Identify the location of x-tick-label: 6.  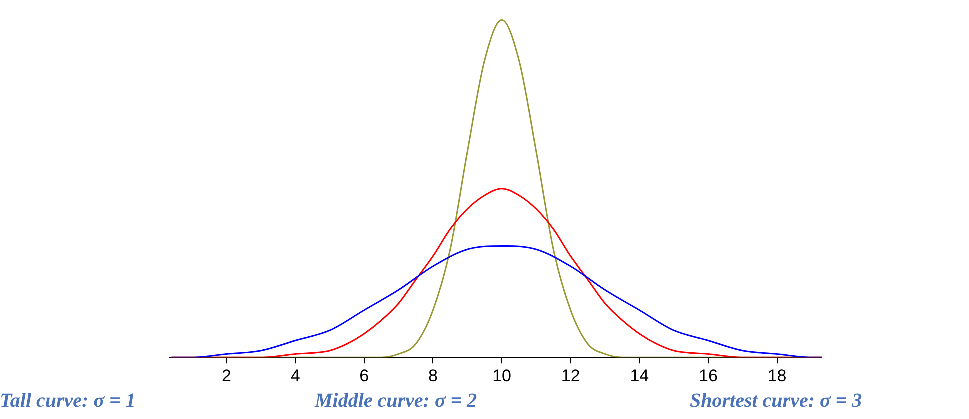
(365, 376).